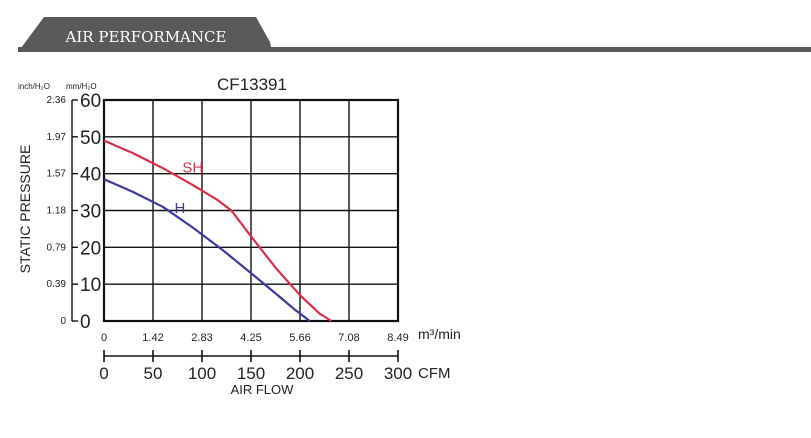 This screenshot has width=811, height=438. What do you see at coordinates (207, 250) in the screenshot?
I see `series-line-h` at bounding box center [207, 250].